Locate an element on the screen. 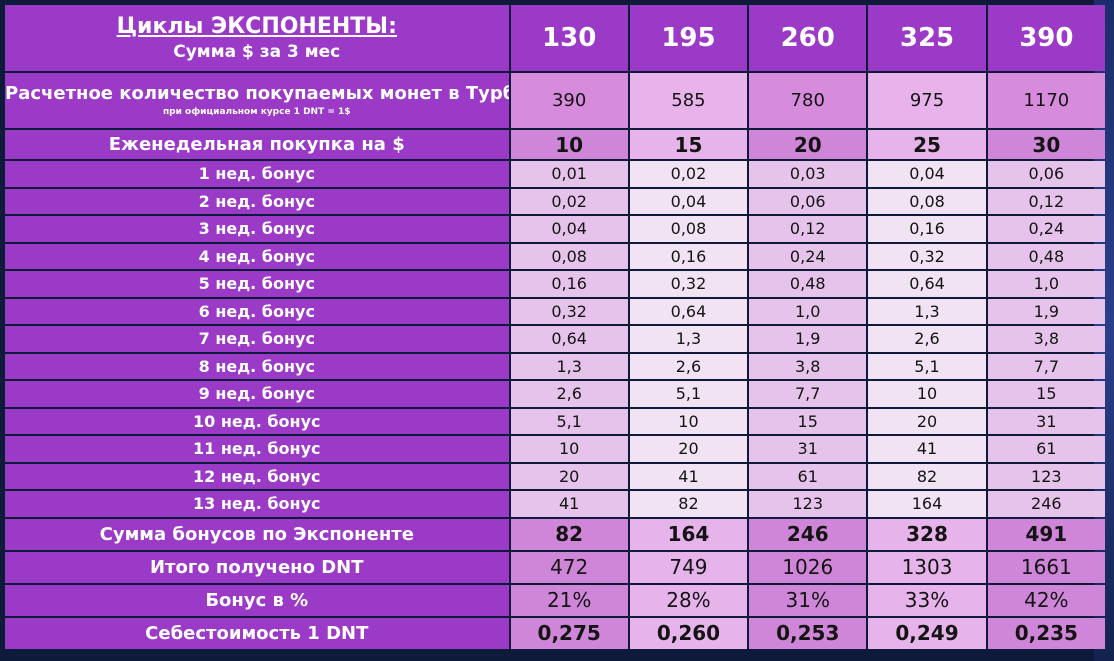 The height and width of the screenshot is (661, 1114). table-cell: 123 is located at coordinates (1046, 476).